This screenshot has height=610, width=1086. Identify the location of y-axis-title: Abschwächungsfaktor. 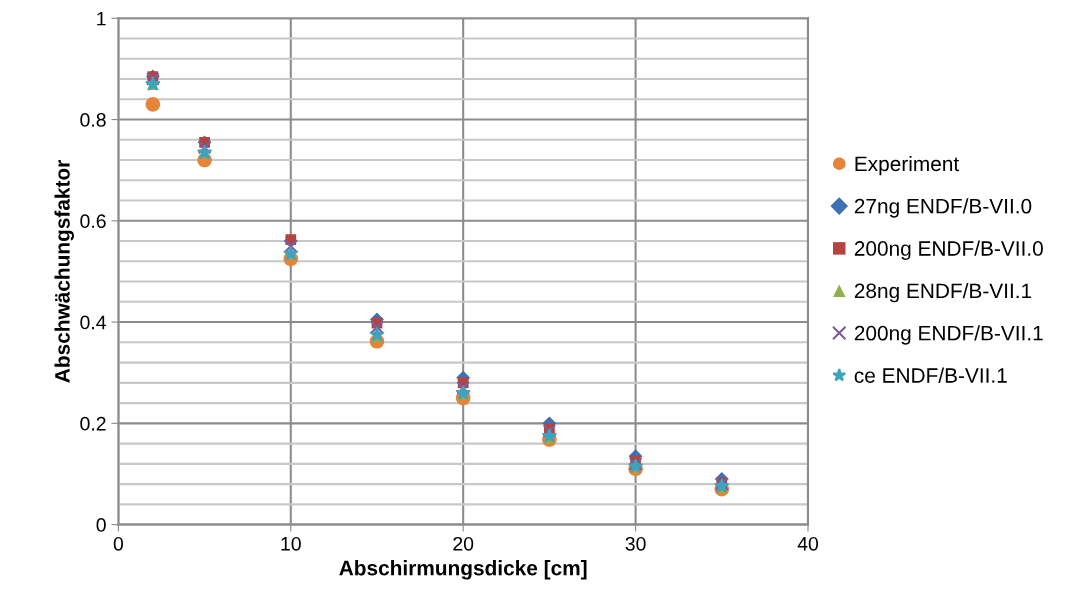
(64, 271).